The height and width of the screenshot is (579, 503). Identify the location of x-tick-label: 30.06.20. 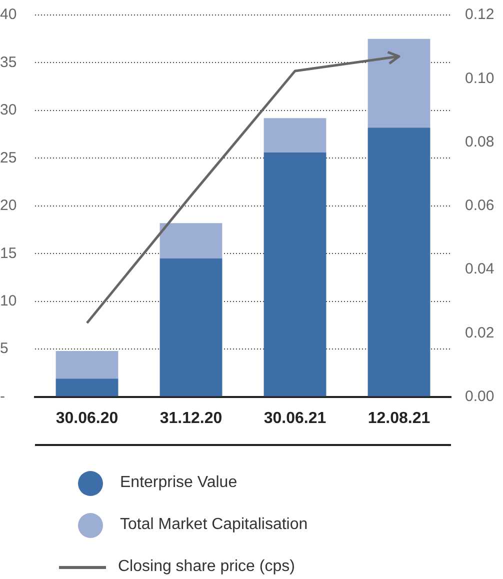
(87, 418).